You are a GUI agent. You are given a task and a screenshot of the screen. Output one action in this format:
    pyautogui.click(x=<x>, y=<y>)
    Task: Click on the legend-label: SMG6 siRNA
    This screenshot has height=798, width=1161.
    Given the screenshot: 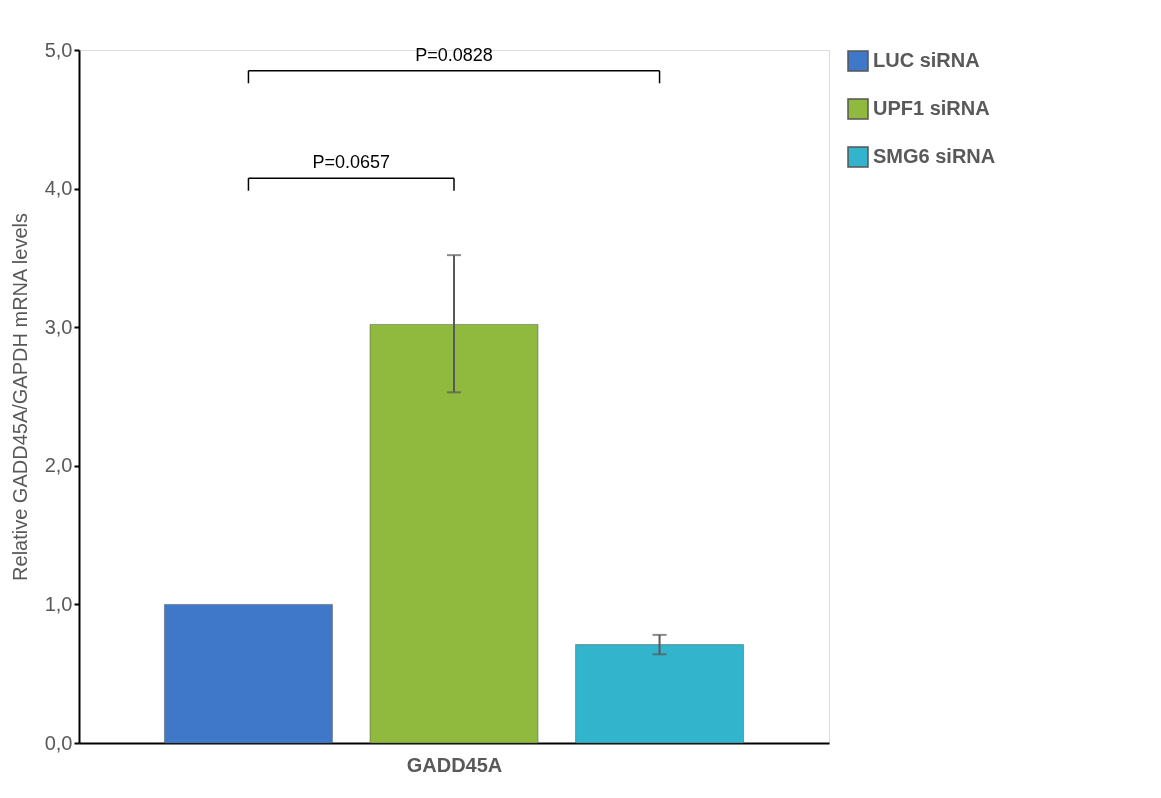 What is the action you would take?
    pyautogui.click(x=934, y=156)
    